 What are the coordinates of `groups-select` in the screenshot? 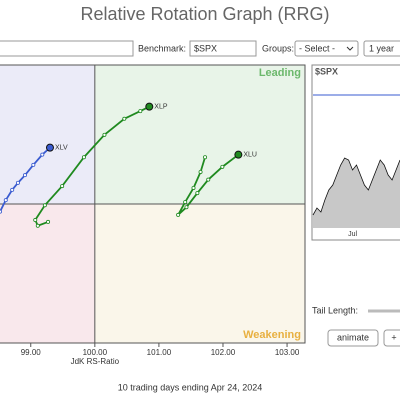 It's located at (326, 48).